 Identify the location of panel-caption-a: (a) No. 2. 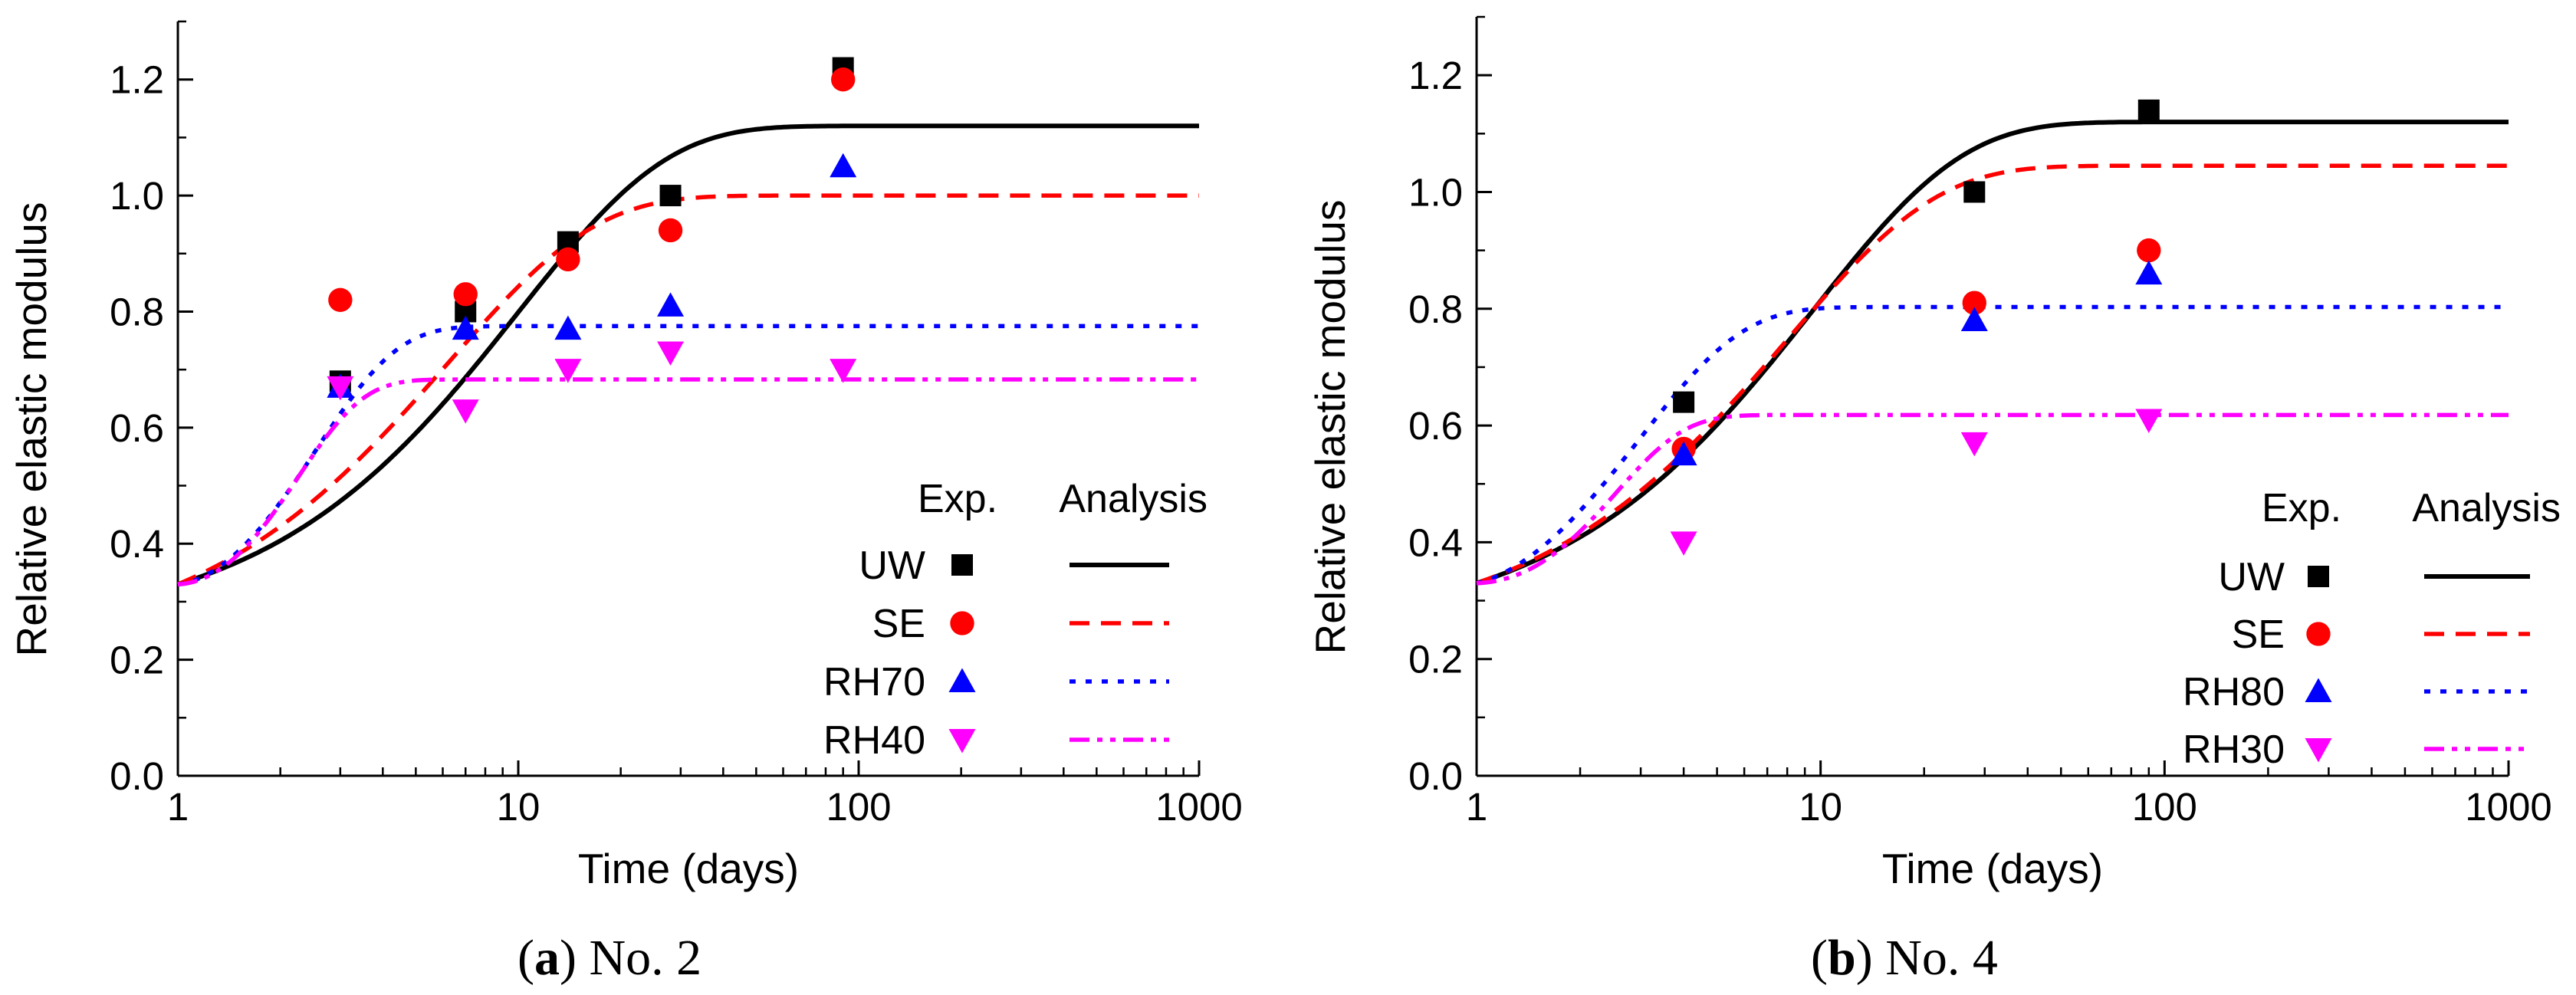
(610, 958).